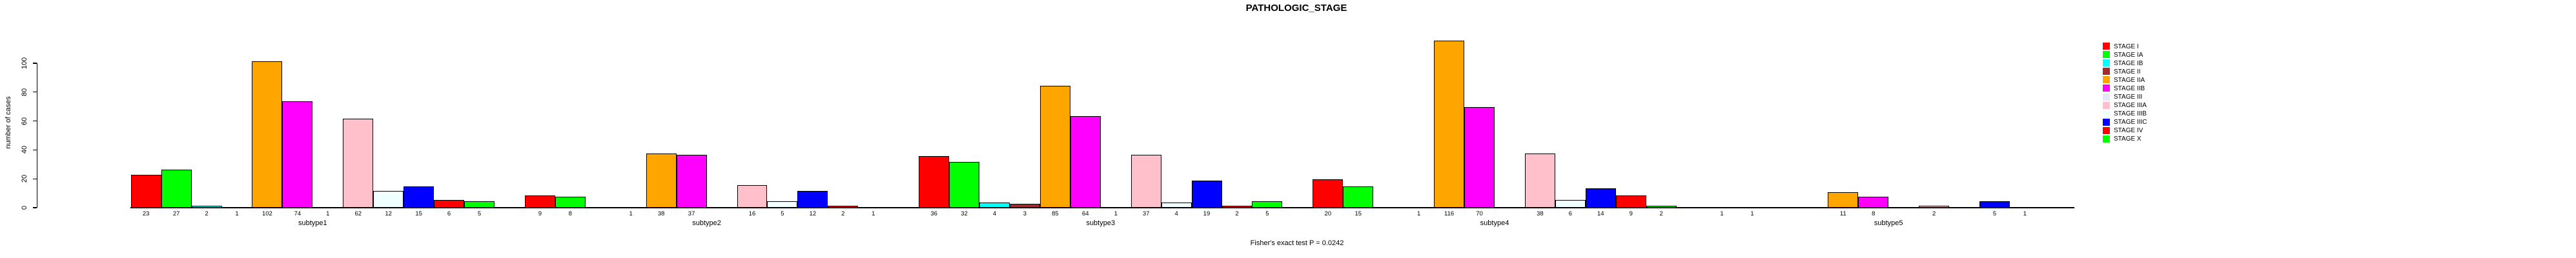 The width and height of the screenshot is (2576, 258). I want to click on x-axis-group-label-subtype1: subtype1, so click(312, 223).